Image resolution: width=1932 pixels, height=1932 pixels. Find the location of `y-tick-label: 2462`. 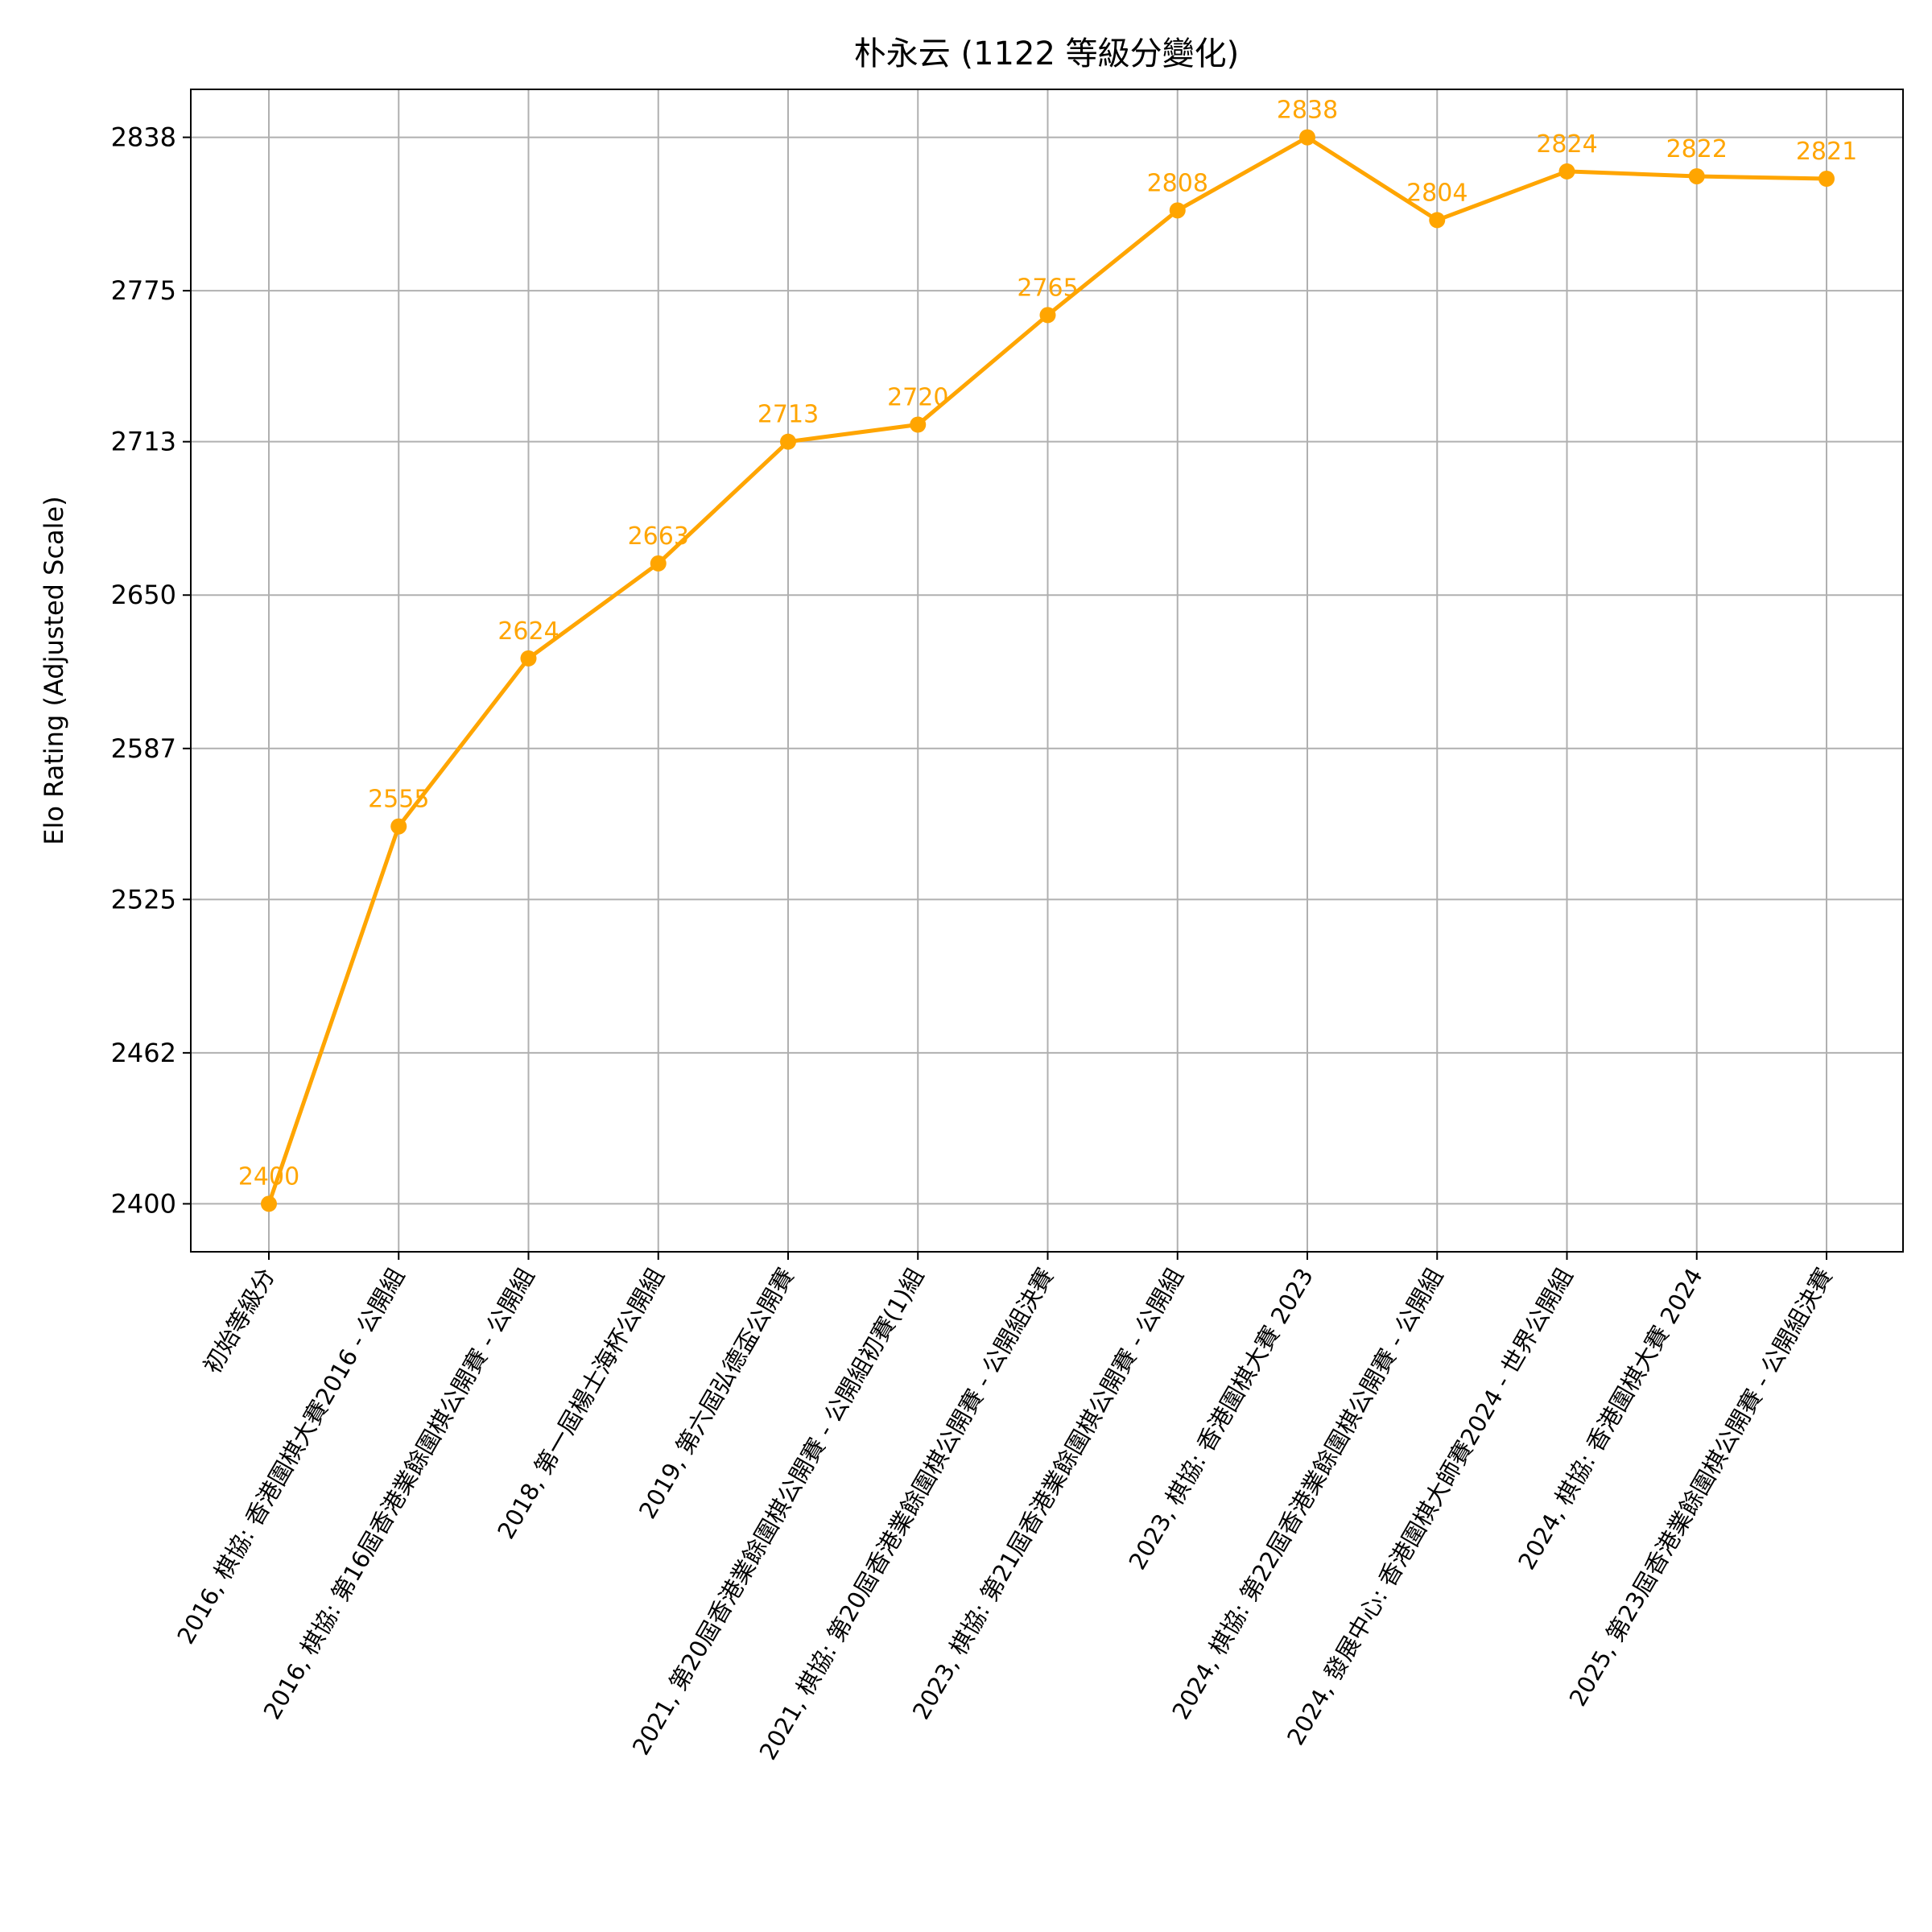

y-tick-label: 2462 is located at coordinates (143, 1053).